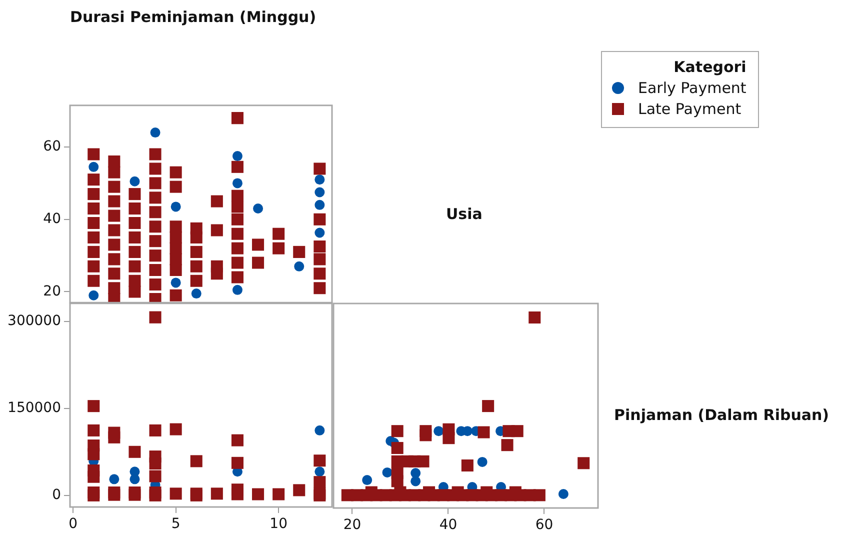 The width and height of the screenshot is (843, 535). What do you see at coordinates (193, 17) in the screenshot?
I see `x-axis-title: Durasi Peminjaman (Minggu)` at bounding box center [193, 17].